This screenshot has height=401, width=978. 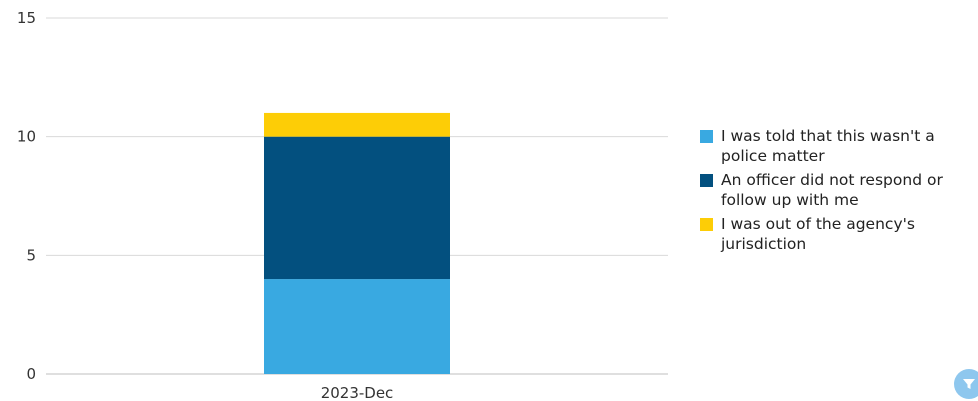 What do you see at coordinates (26, 137) in the screenshot?
I see `y-tick-label: 10` at bounding box center [26, 137].